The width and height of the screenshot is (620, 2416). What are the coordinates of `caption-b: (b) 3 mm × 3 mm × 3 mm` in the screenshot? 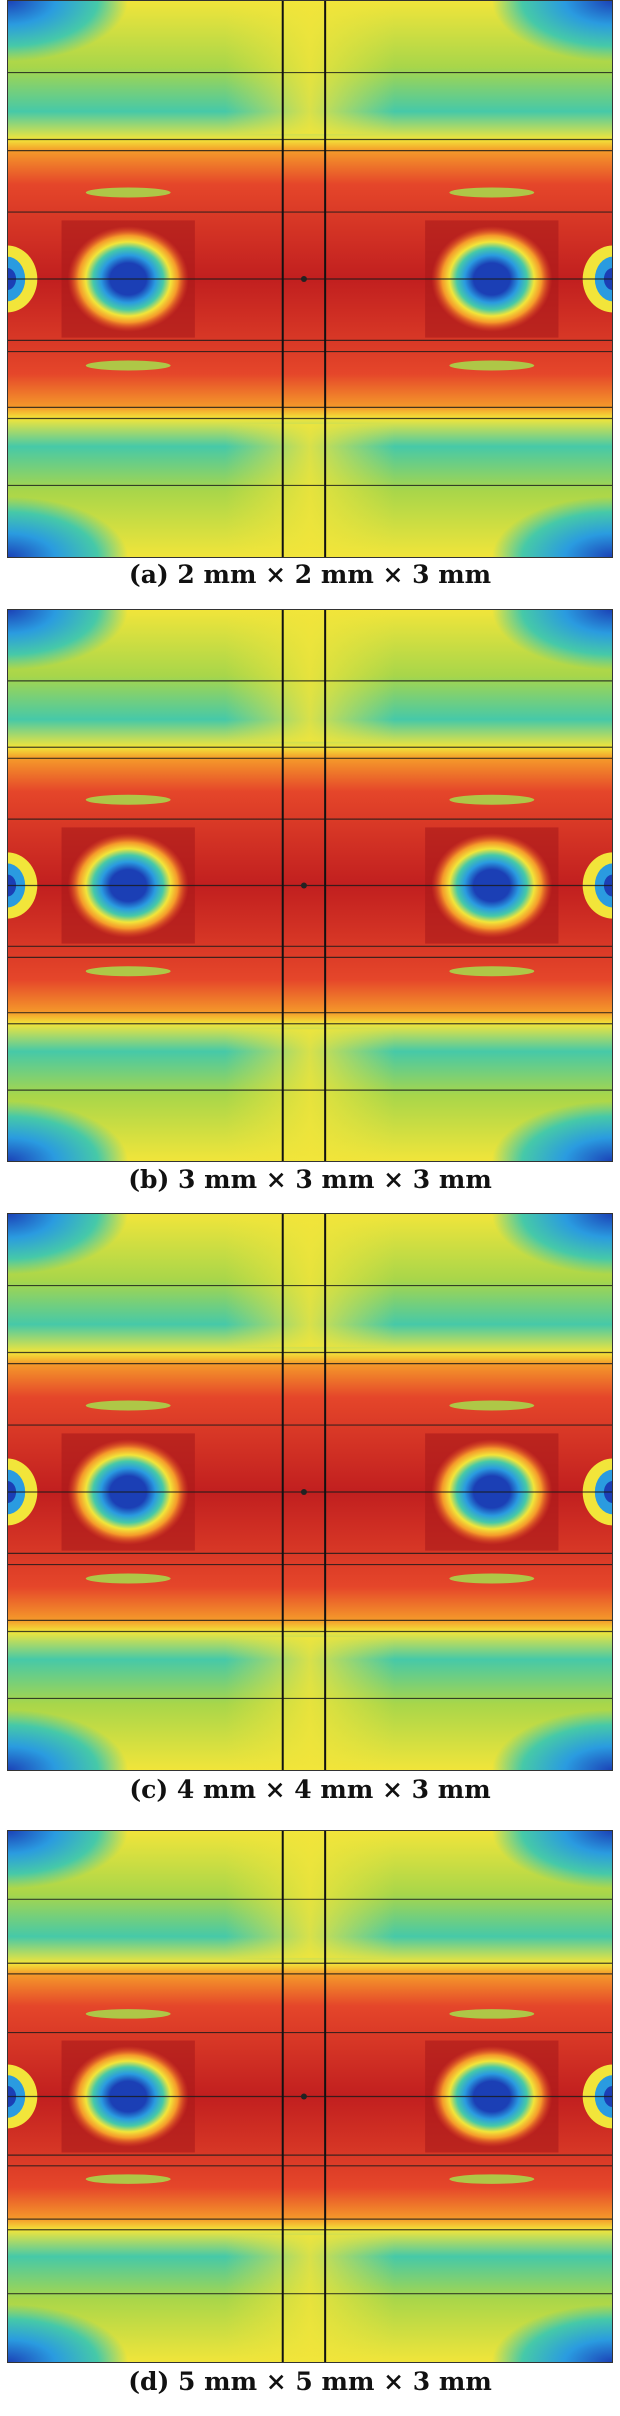 It's located at (310, 1179).